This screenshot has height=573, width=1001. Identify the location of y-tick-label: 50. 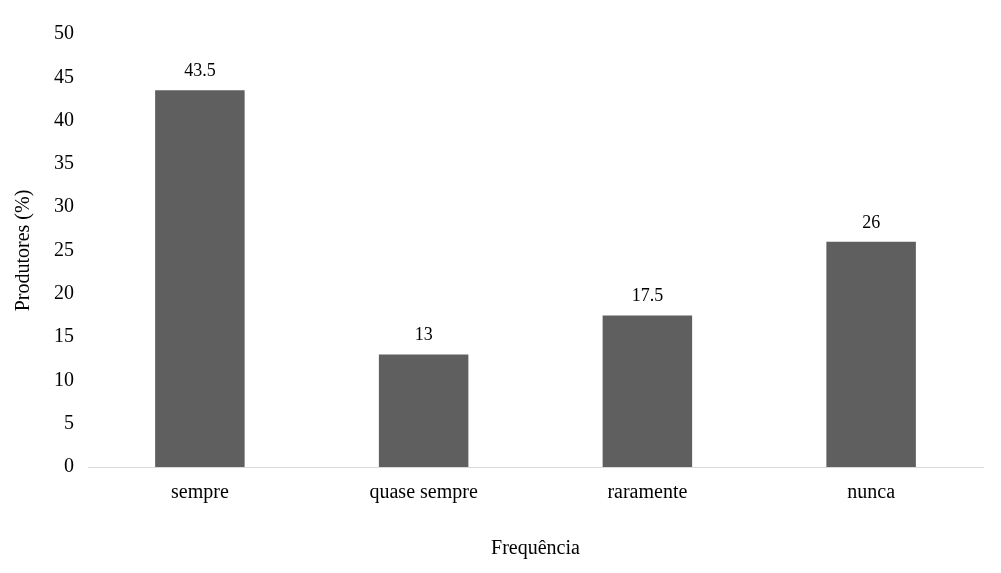
(64, 32).